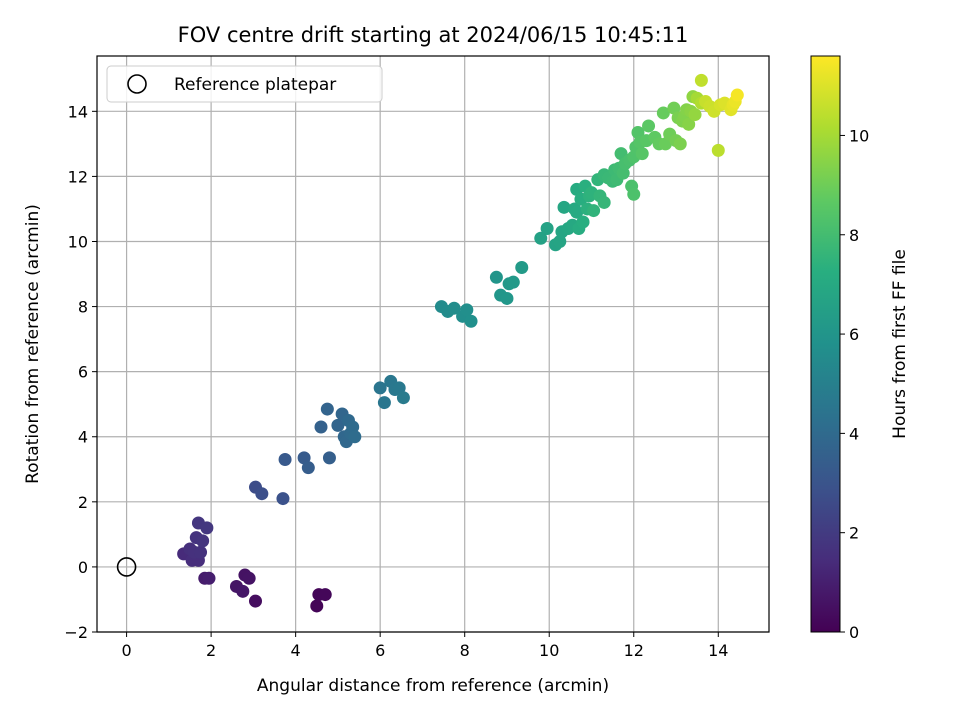 The image size is (960, 720). I want to click on legend-label: Reference platepar, so click(255, 85).